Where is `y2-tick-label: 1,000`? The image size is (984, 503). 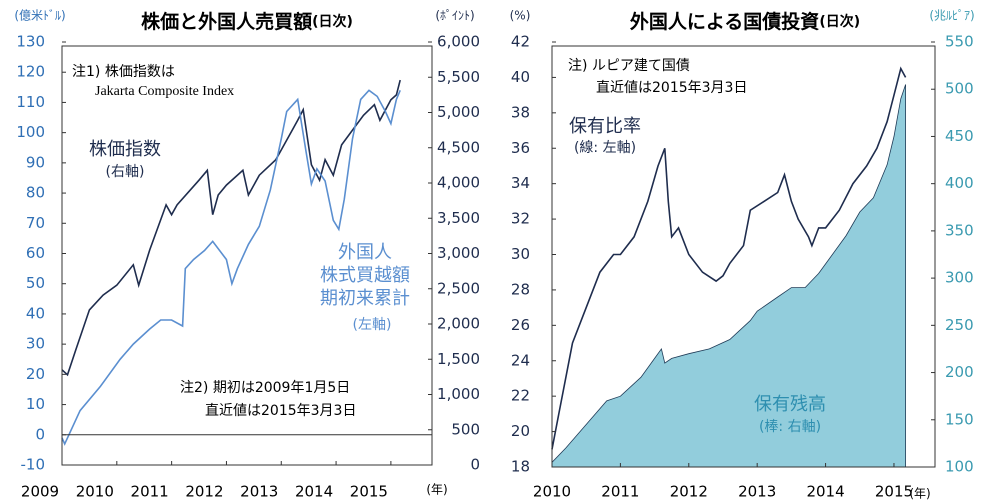
y2-tick-label: 1,000 is located at coordinates (458, 394).